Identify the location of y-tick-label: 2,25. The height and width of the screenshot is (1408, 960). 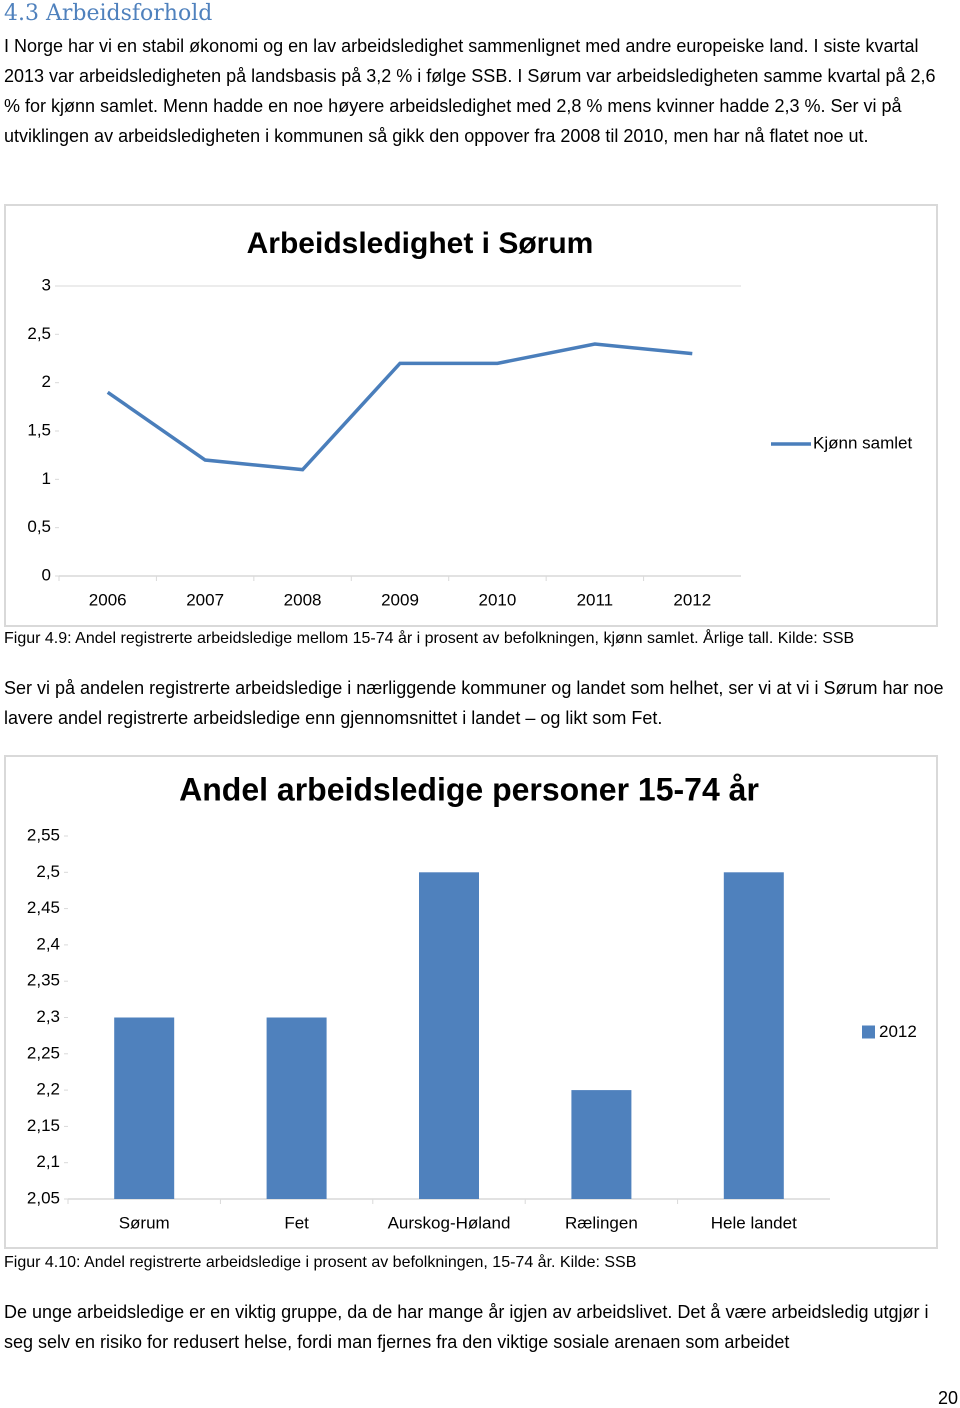
(43, 1052).